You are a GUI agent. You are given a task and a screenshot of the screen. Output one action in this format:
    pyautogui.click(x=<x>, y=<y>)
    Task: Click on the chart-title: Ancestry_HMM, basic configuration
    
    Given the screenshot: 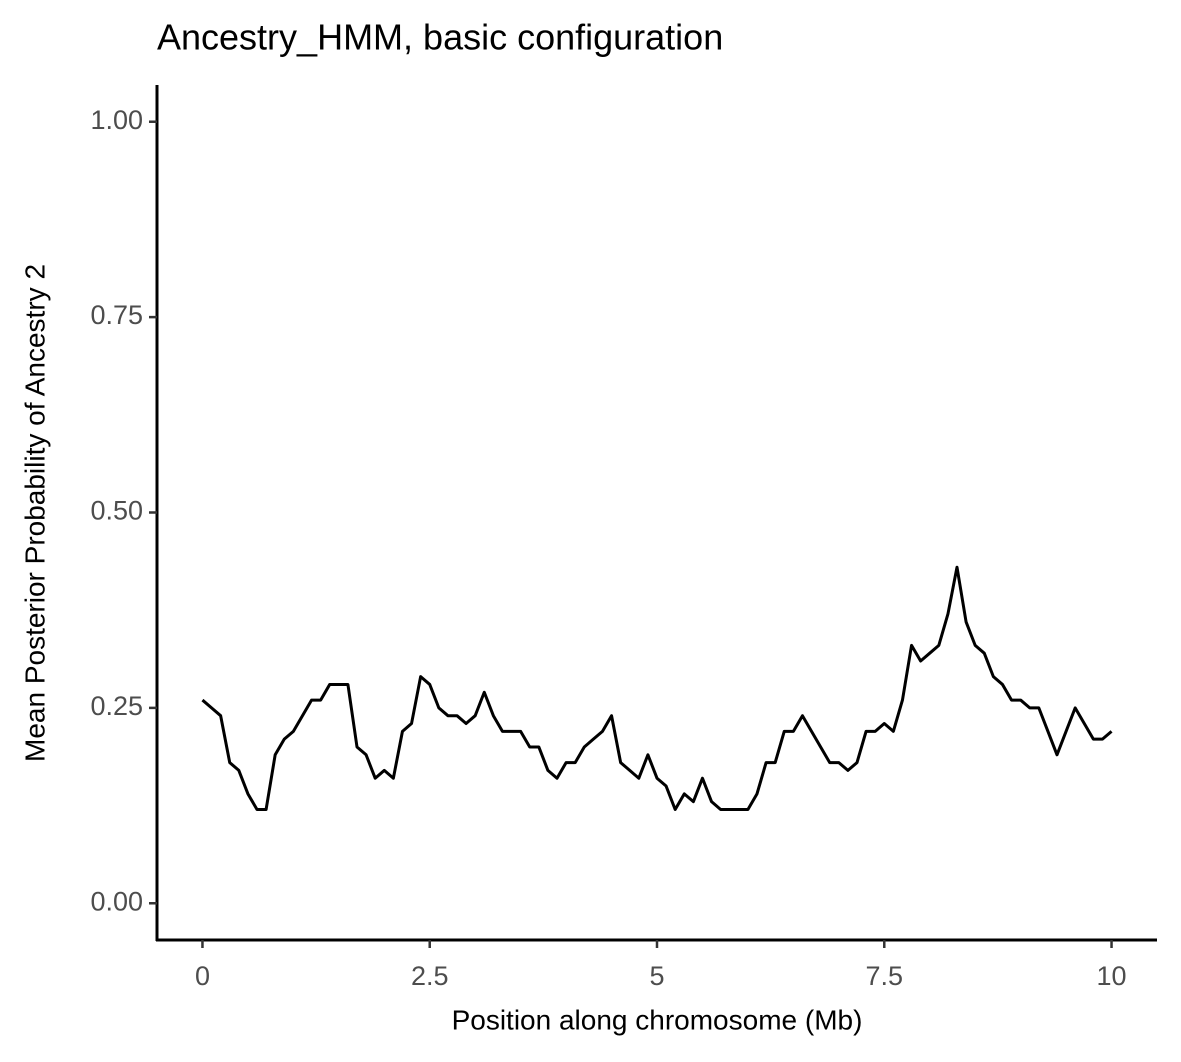 What is the action you would take?
    pyautogui.click(x=440, y=37)
    